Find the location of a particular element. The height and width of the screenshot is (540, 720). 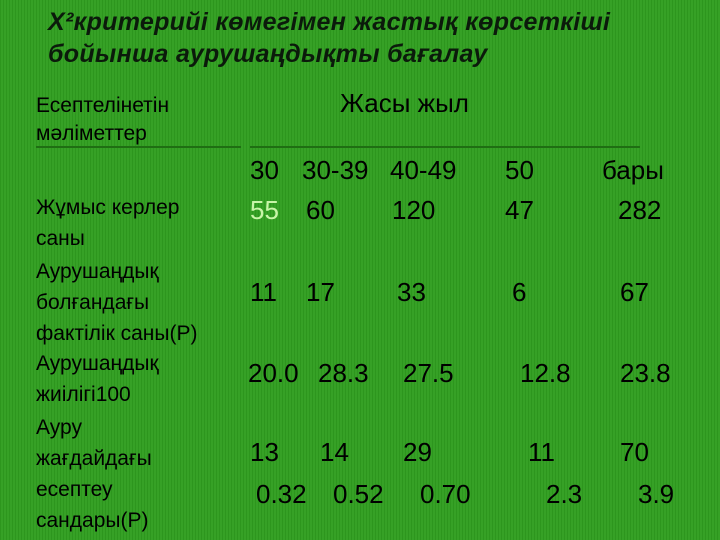

ratio-40-49: 0.70 is located at coordinates (445, 494).